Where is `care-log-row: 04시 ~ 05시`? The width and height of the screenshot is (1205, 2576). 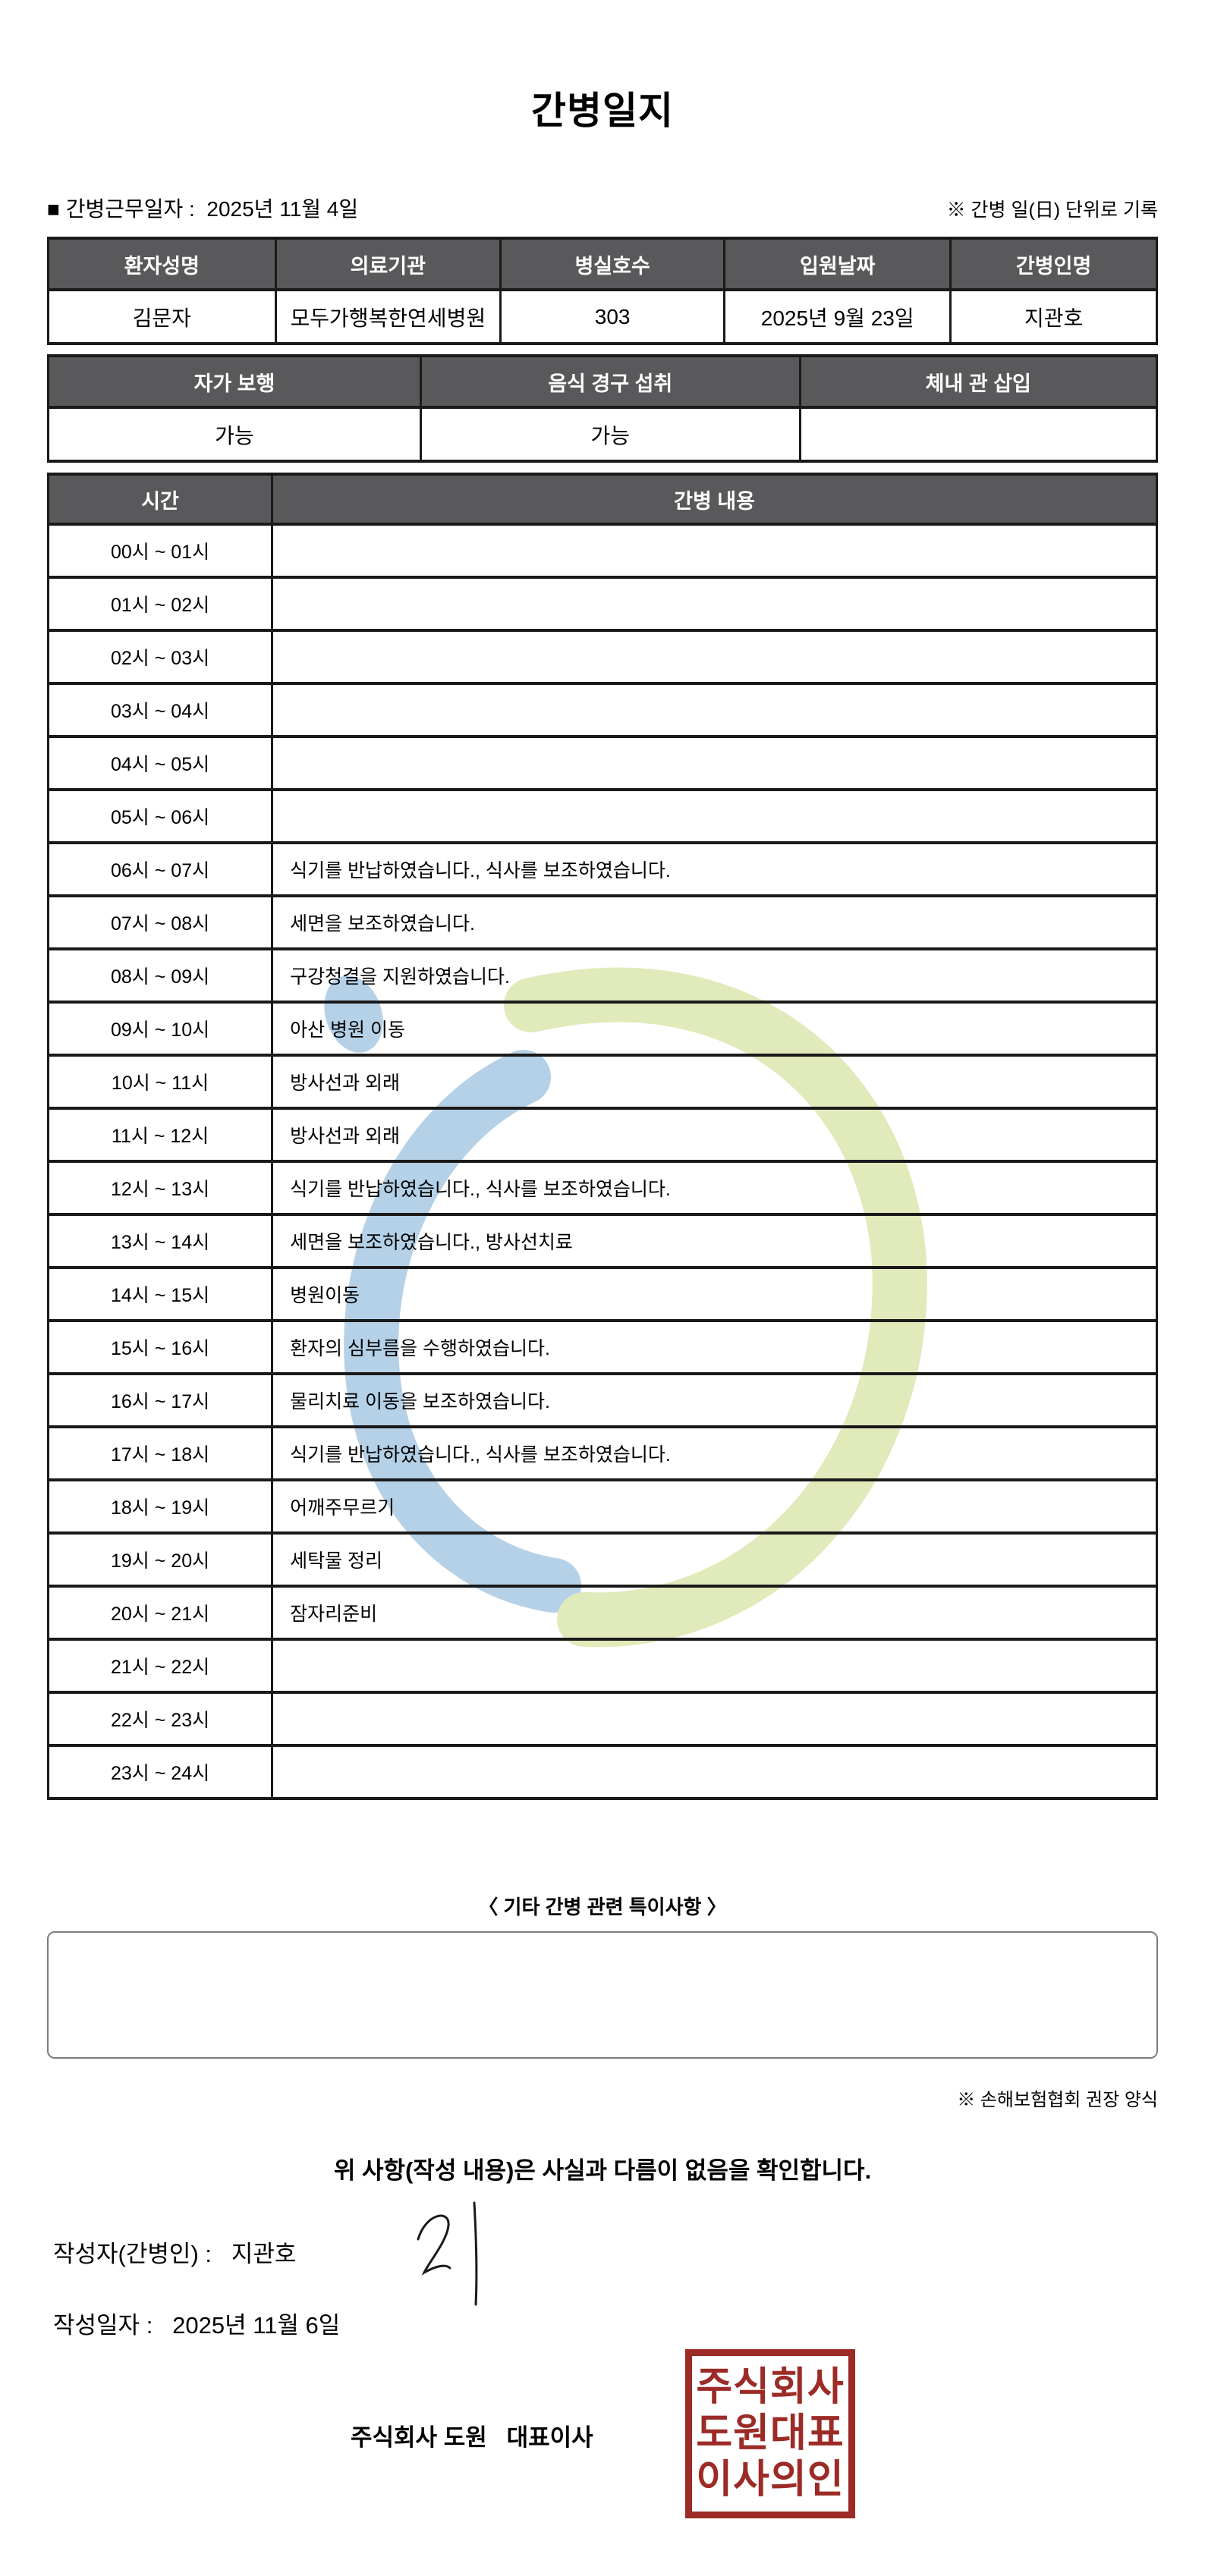 care-log-row: 04시 ~ 05시 is located at coordinates (602, 763).